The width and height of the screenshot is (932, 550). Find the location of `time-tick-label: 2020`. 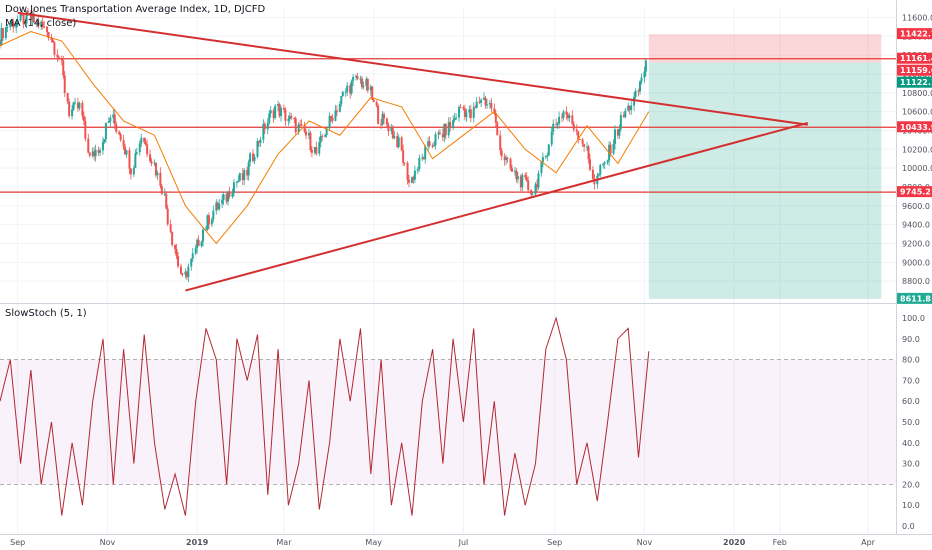

time-tick-label: 2020 is located at coordinates (734, 542).